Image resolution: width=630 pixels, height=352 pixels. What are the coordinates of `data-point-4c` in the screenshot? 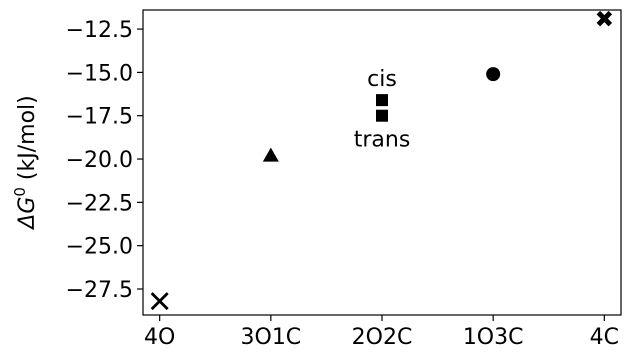 It's located at (604, 18).